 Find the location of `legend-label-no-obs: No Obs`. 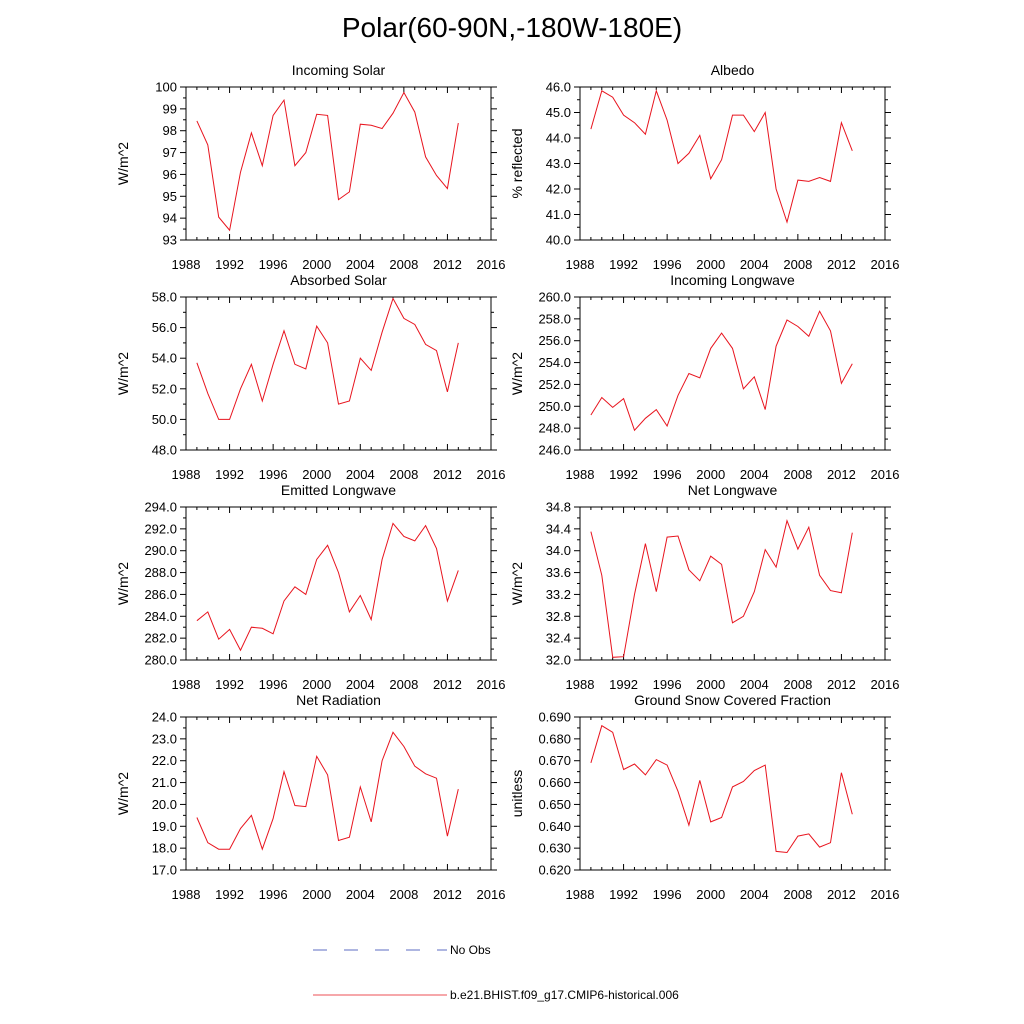

legend-label-no-obs: No Obs is located at coordinates (470, 950).